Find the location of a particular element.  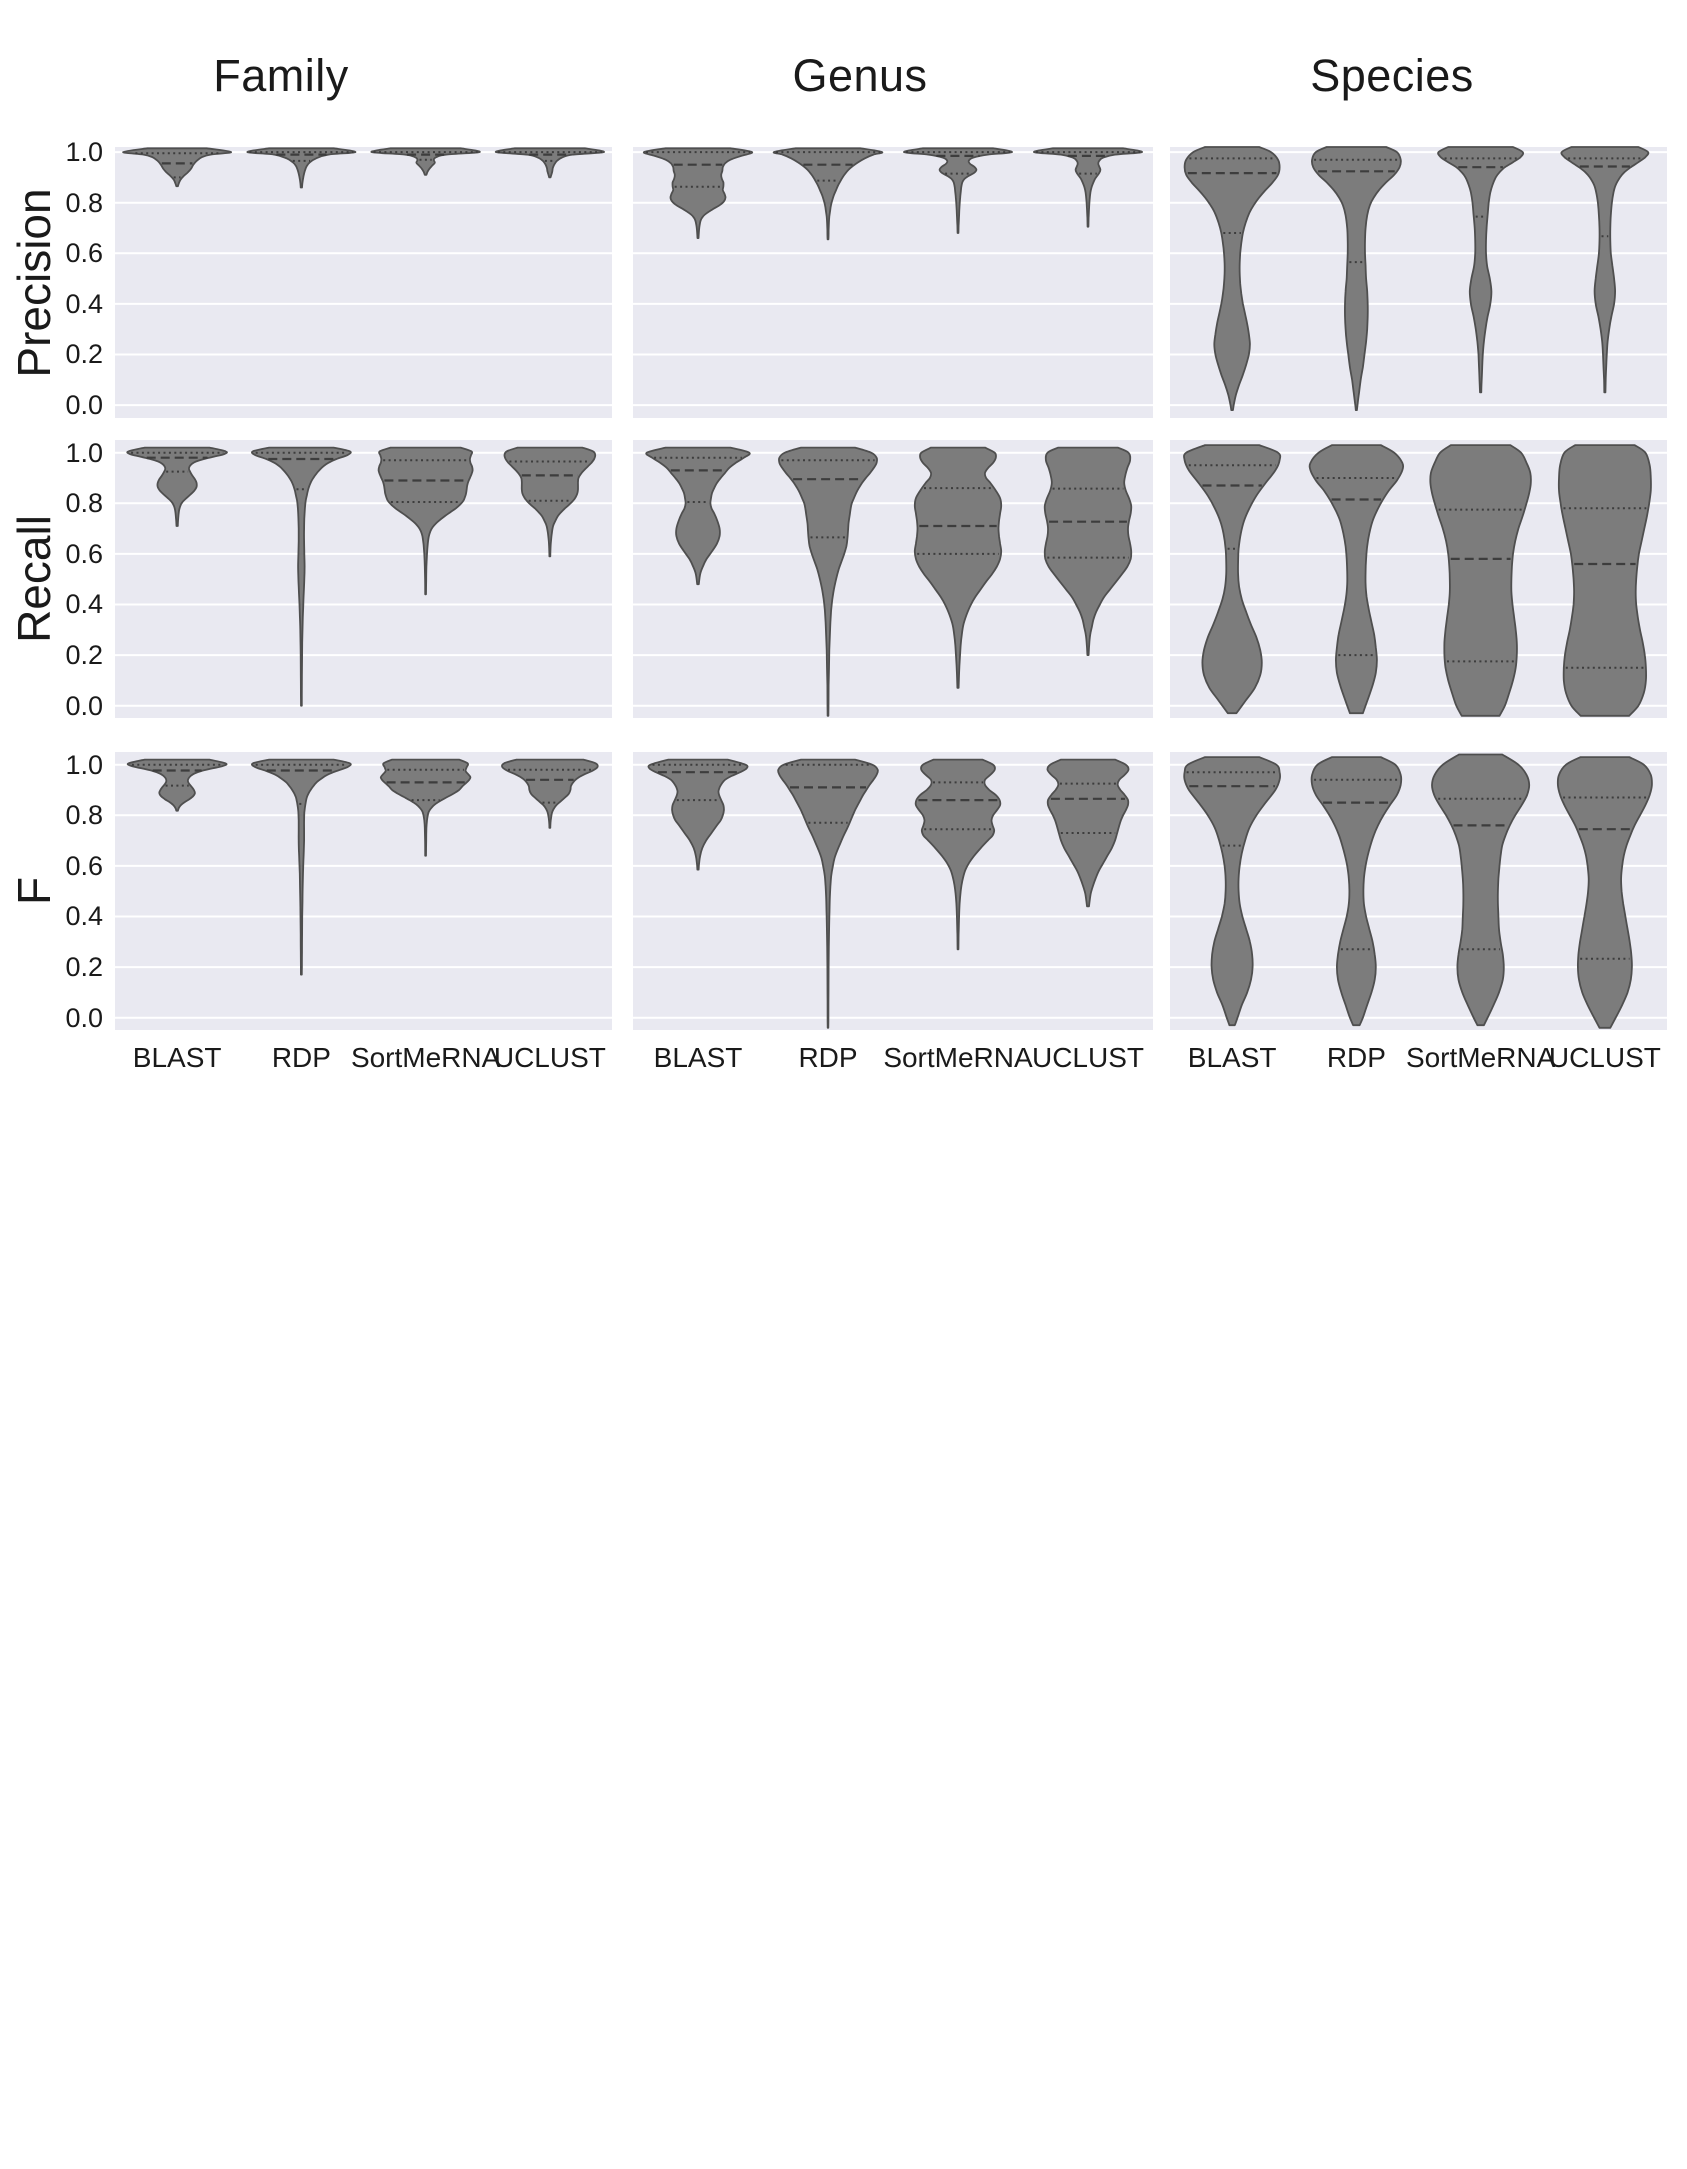

panel-f-species is located at coordinates (1418, 891).